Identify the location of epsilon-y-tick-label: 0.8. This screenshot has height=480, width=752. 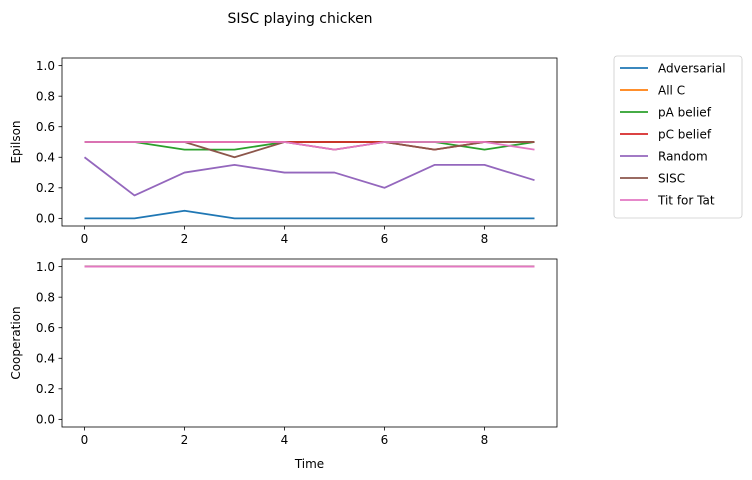
(45, 96).